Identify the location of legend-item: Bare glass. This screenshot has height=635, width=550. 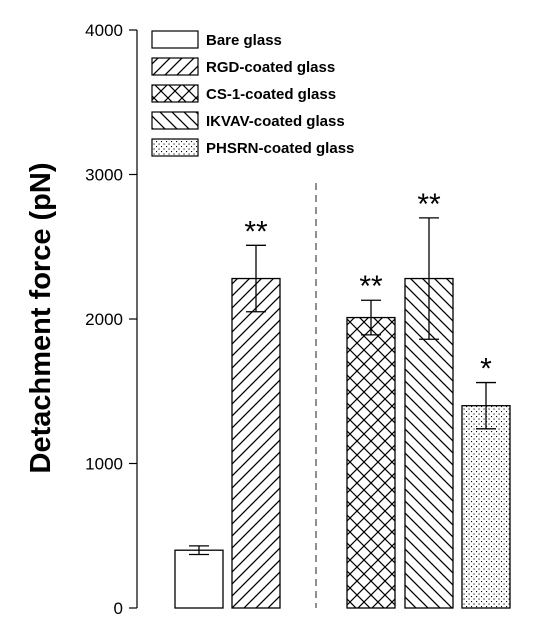
(216, 39).